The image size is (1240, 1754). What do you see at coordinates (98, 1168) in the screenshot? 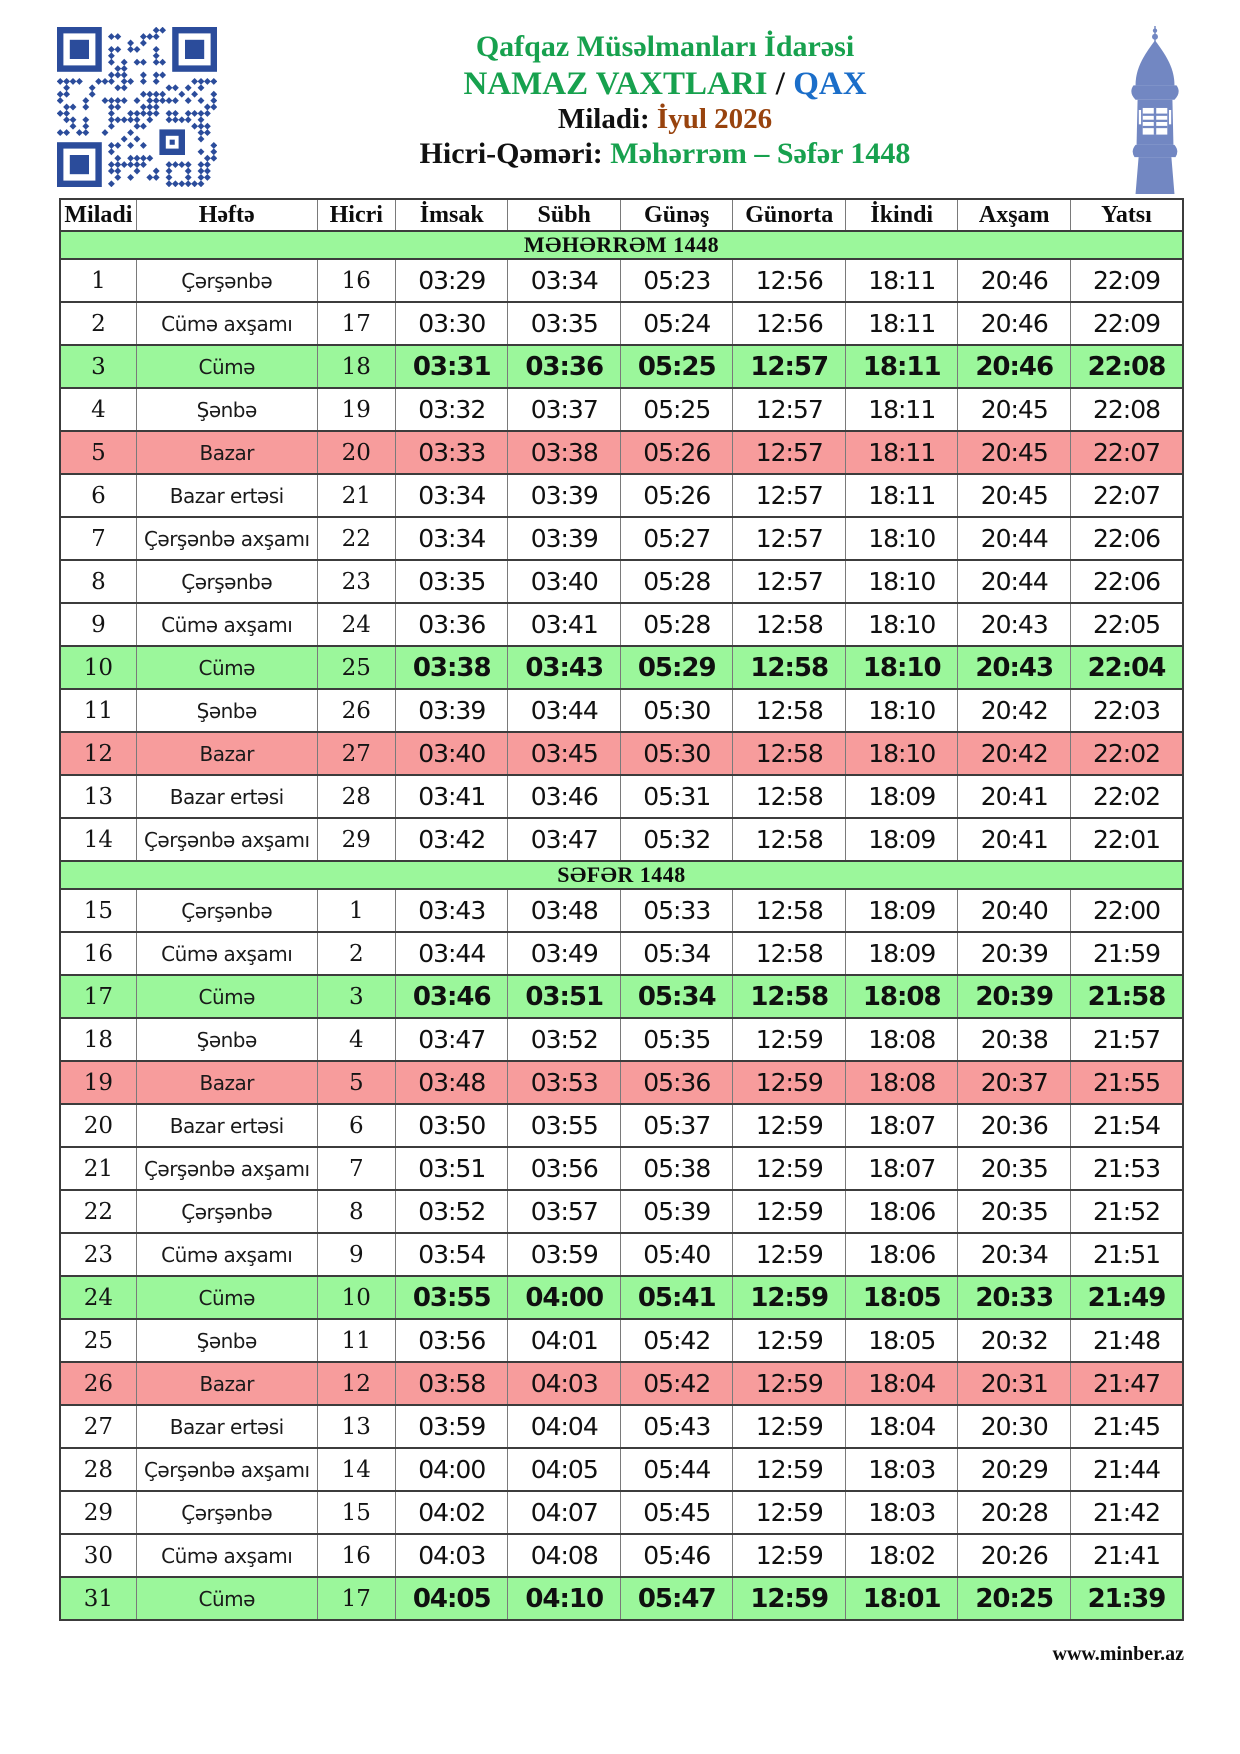
I see `miladi-day-cell: 21` at bounding box center [98, 1168].